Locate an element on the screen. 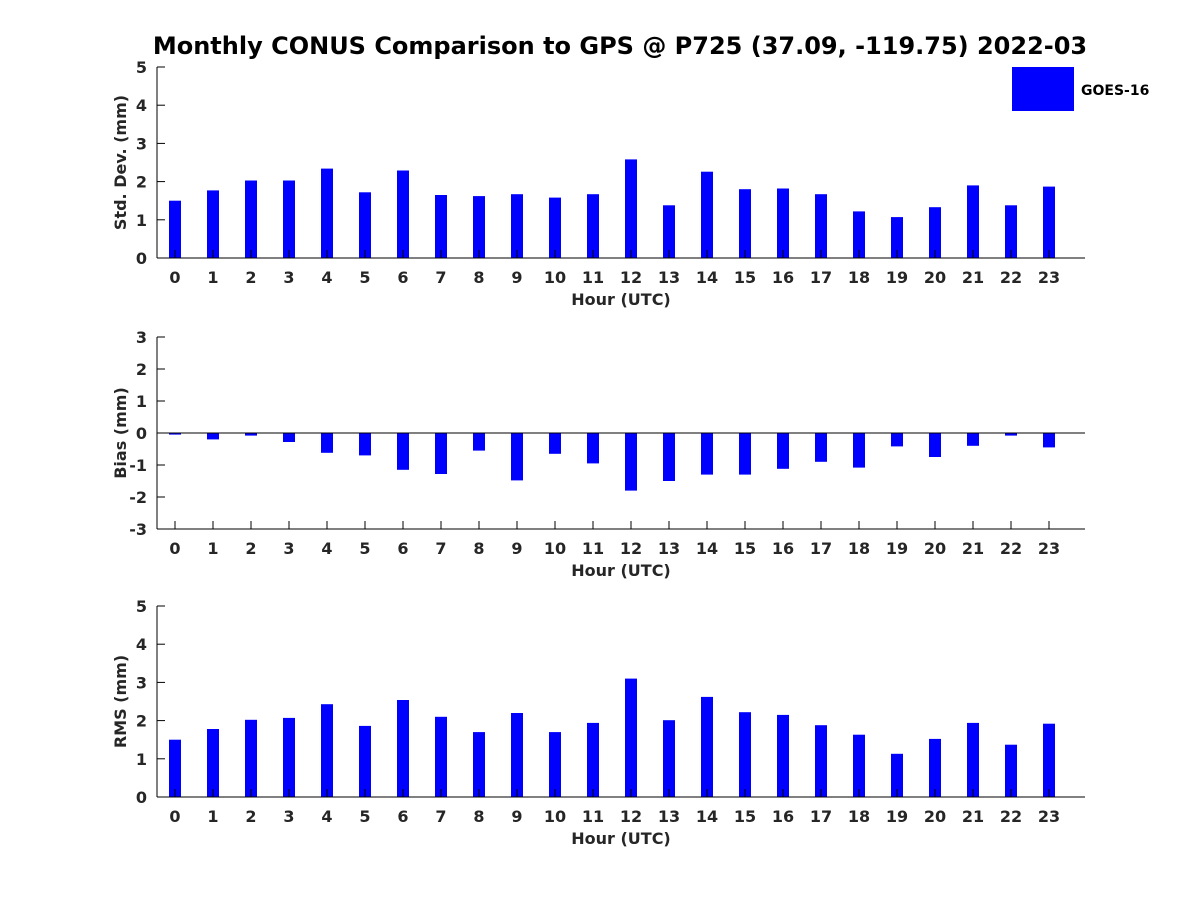  bias-y-tick-label: 2 is located at coordinates (141, 369).